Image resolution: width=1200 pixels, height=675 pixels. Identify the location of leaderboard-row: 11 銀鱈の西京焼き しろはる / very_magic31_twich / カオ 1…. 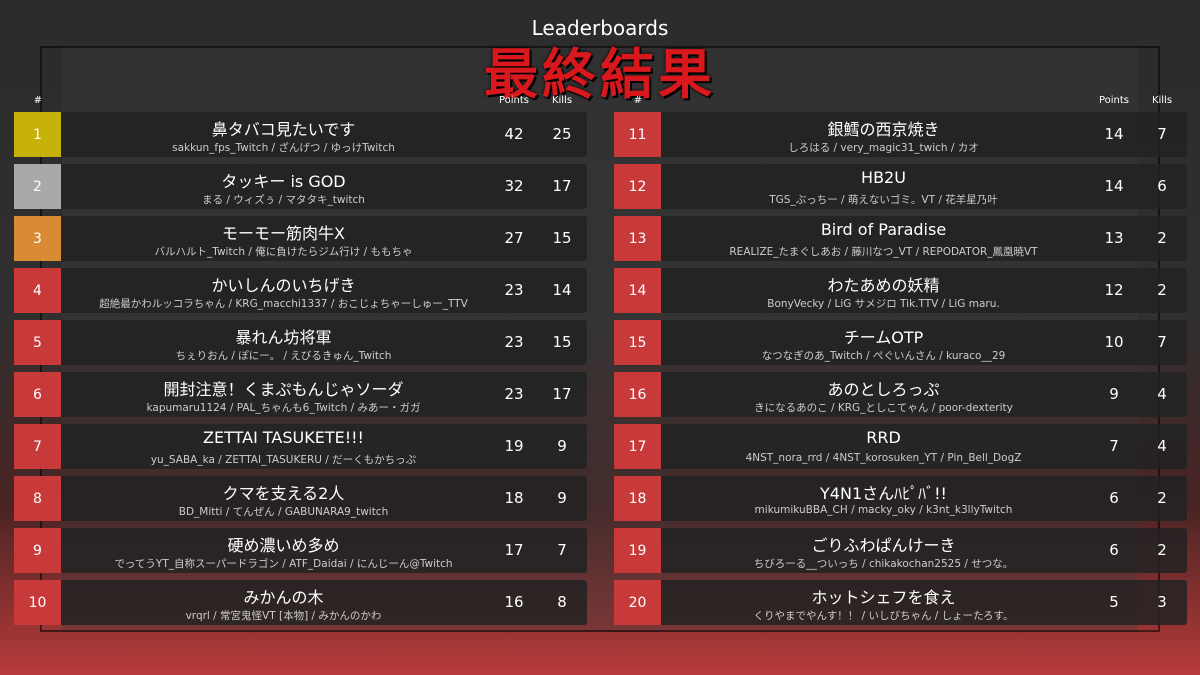
(900, 134).